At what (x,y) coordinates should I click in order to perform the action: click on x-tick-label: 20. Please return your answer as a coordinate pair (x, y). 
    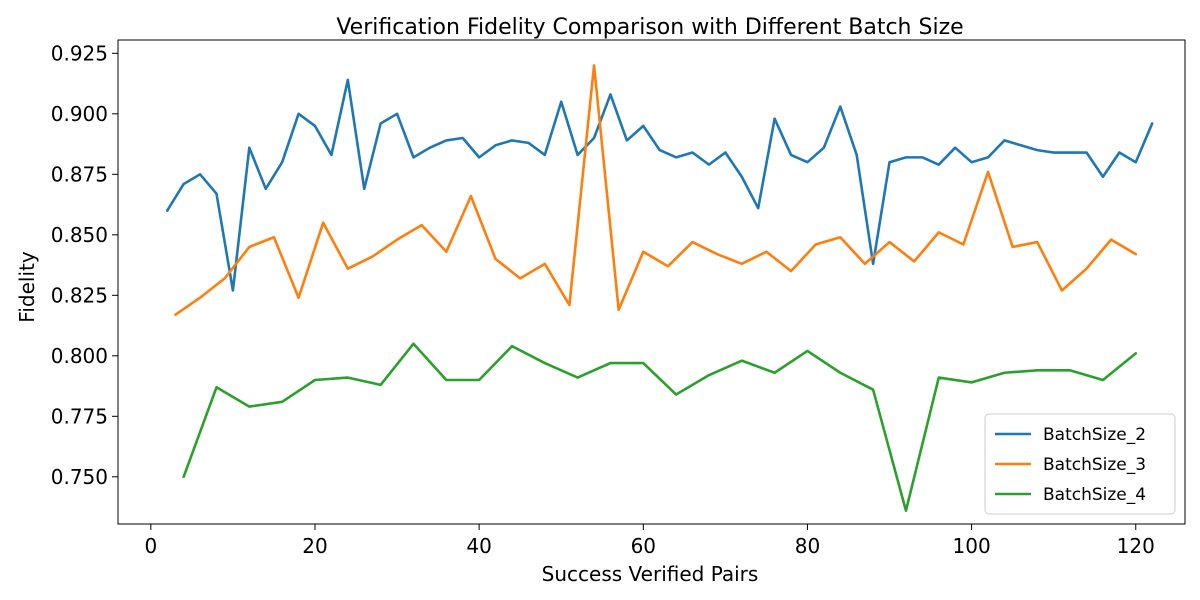
    Looking at the image, I should click on (314, 546).